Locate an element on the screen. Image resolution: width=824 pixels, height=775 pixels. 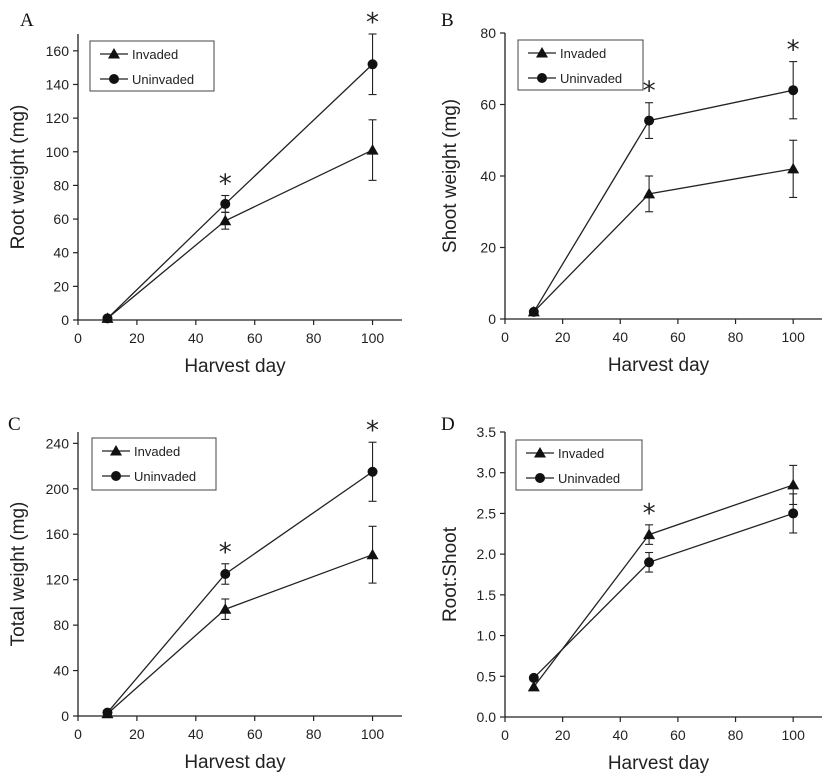
y-tick-label: 2.5 is located at coordinates (487, 513).